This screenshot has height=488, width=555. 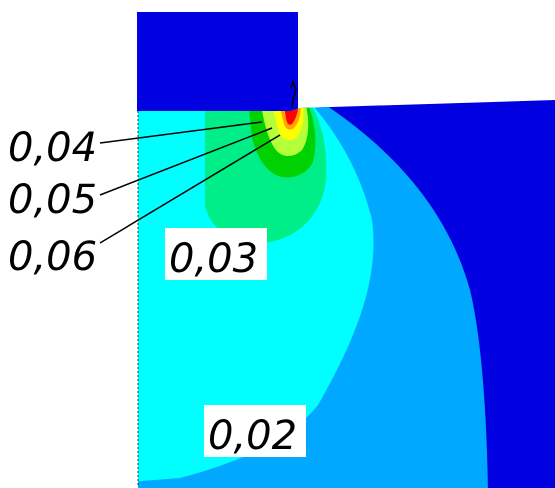 I want to click on contour-label-1: 0,04, so click(x=52, y=148).